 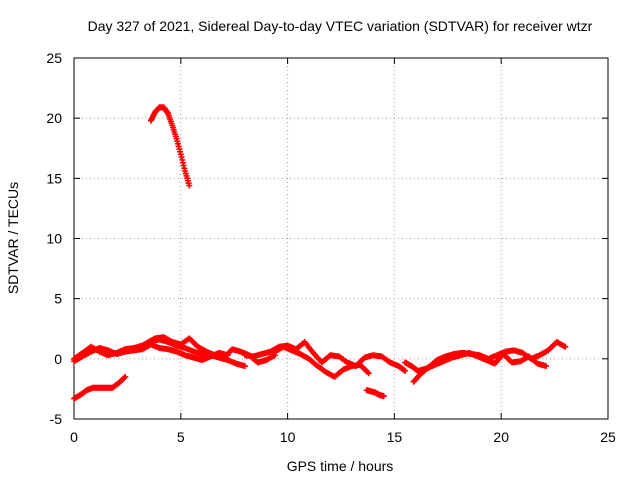 What do you see at coordinates (54, 58) in the screenshot?
I see `y-tick-label: 25` at bounding box center [54, 58].